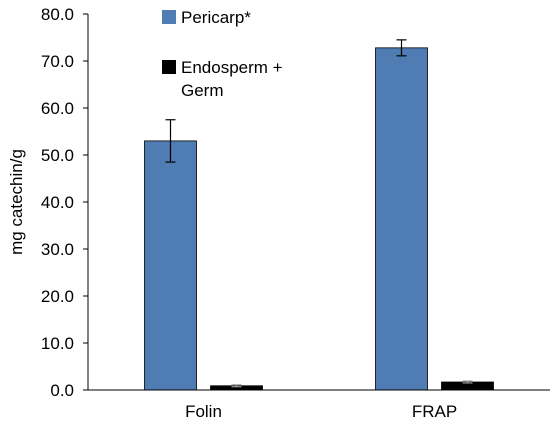 This screenshot has height=427, width=550. I want to click on y-axis-ticks: 0.0 10.0 20.0 30.0 40.0 50.0 60.0 70.0 80.0, so click(64, 202).